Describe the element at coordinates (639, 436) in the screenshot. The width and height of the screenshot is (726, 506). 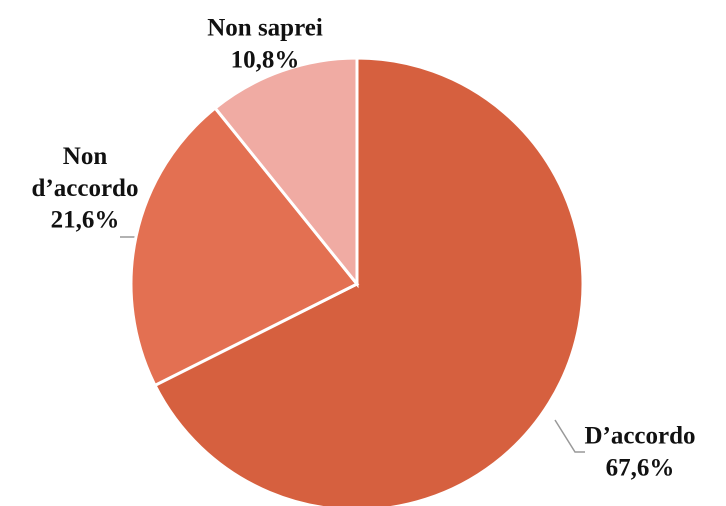
I see `slice-label: D’accordo` at that location.